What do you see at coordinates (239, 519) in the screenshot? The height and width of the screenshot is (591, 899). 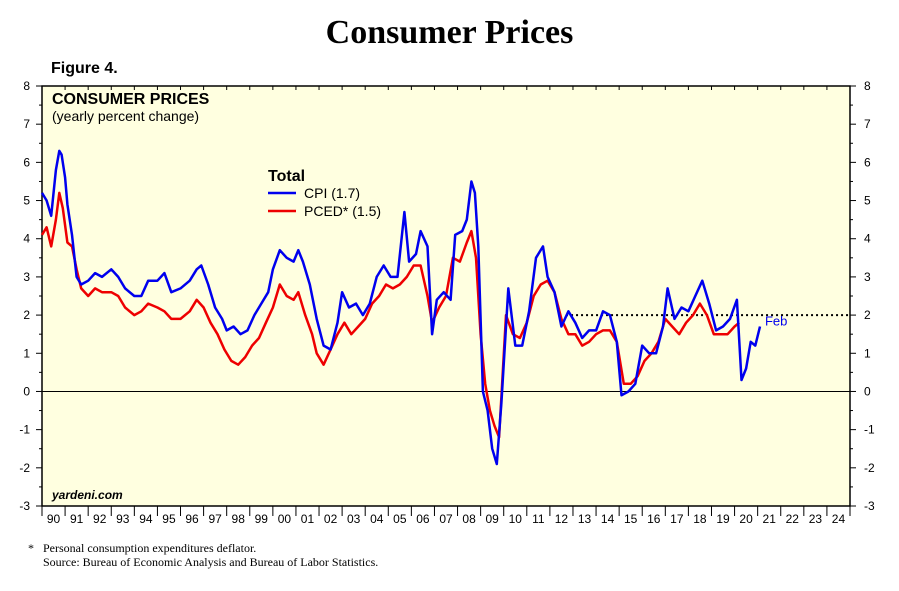 I see `x-tick-label: 98` at bounding box center [239, 519].